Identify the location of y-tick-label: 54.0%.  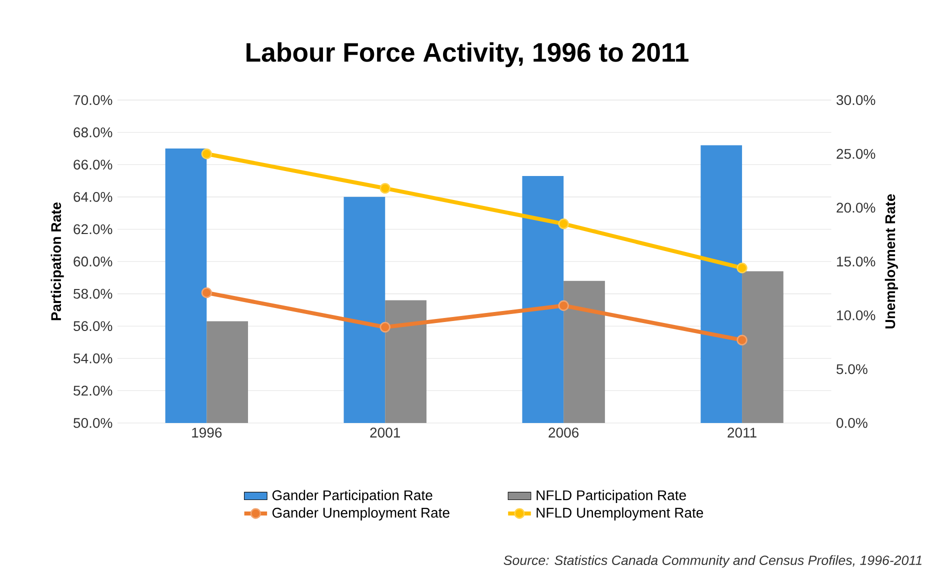
(93, 359).